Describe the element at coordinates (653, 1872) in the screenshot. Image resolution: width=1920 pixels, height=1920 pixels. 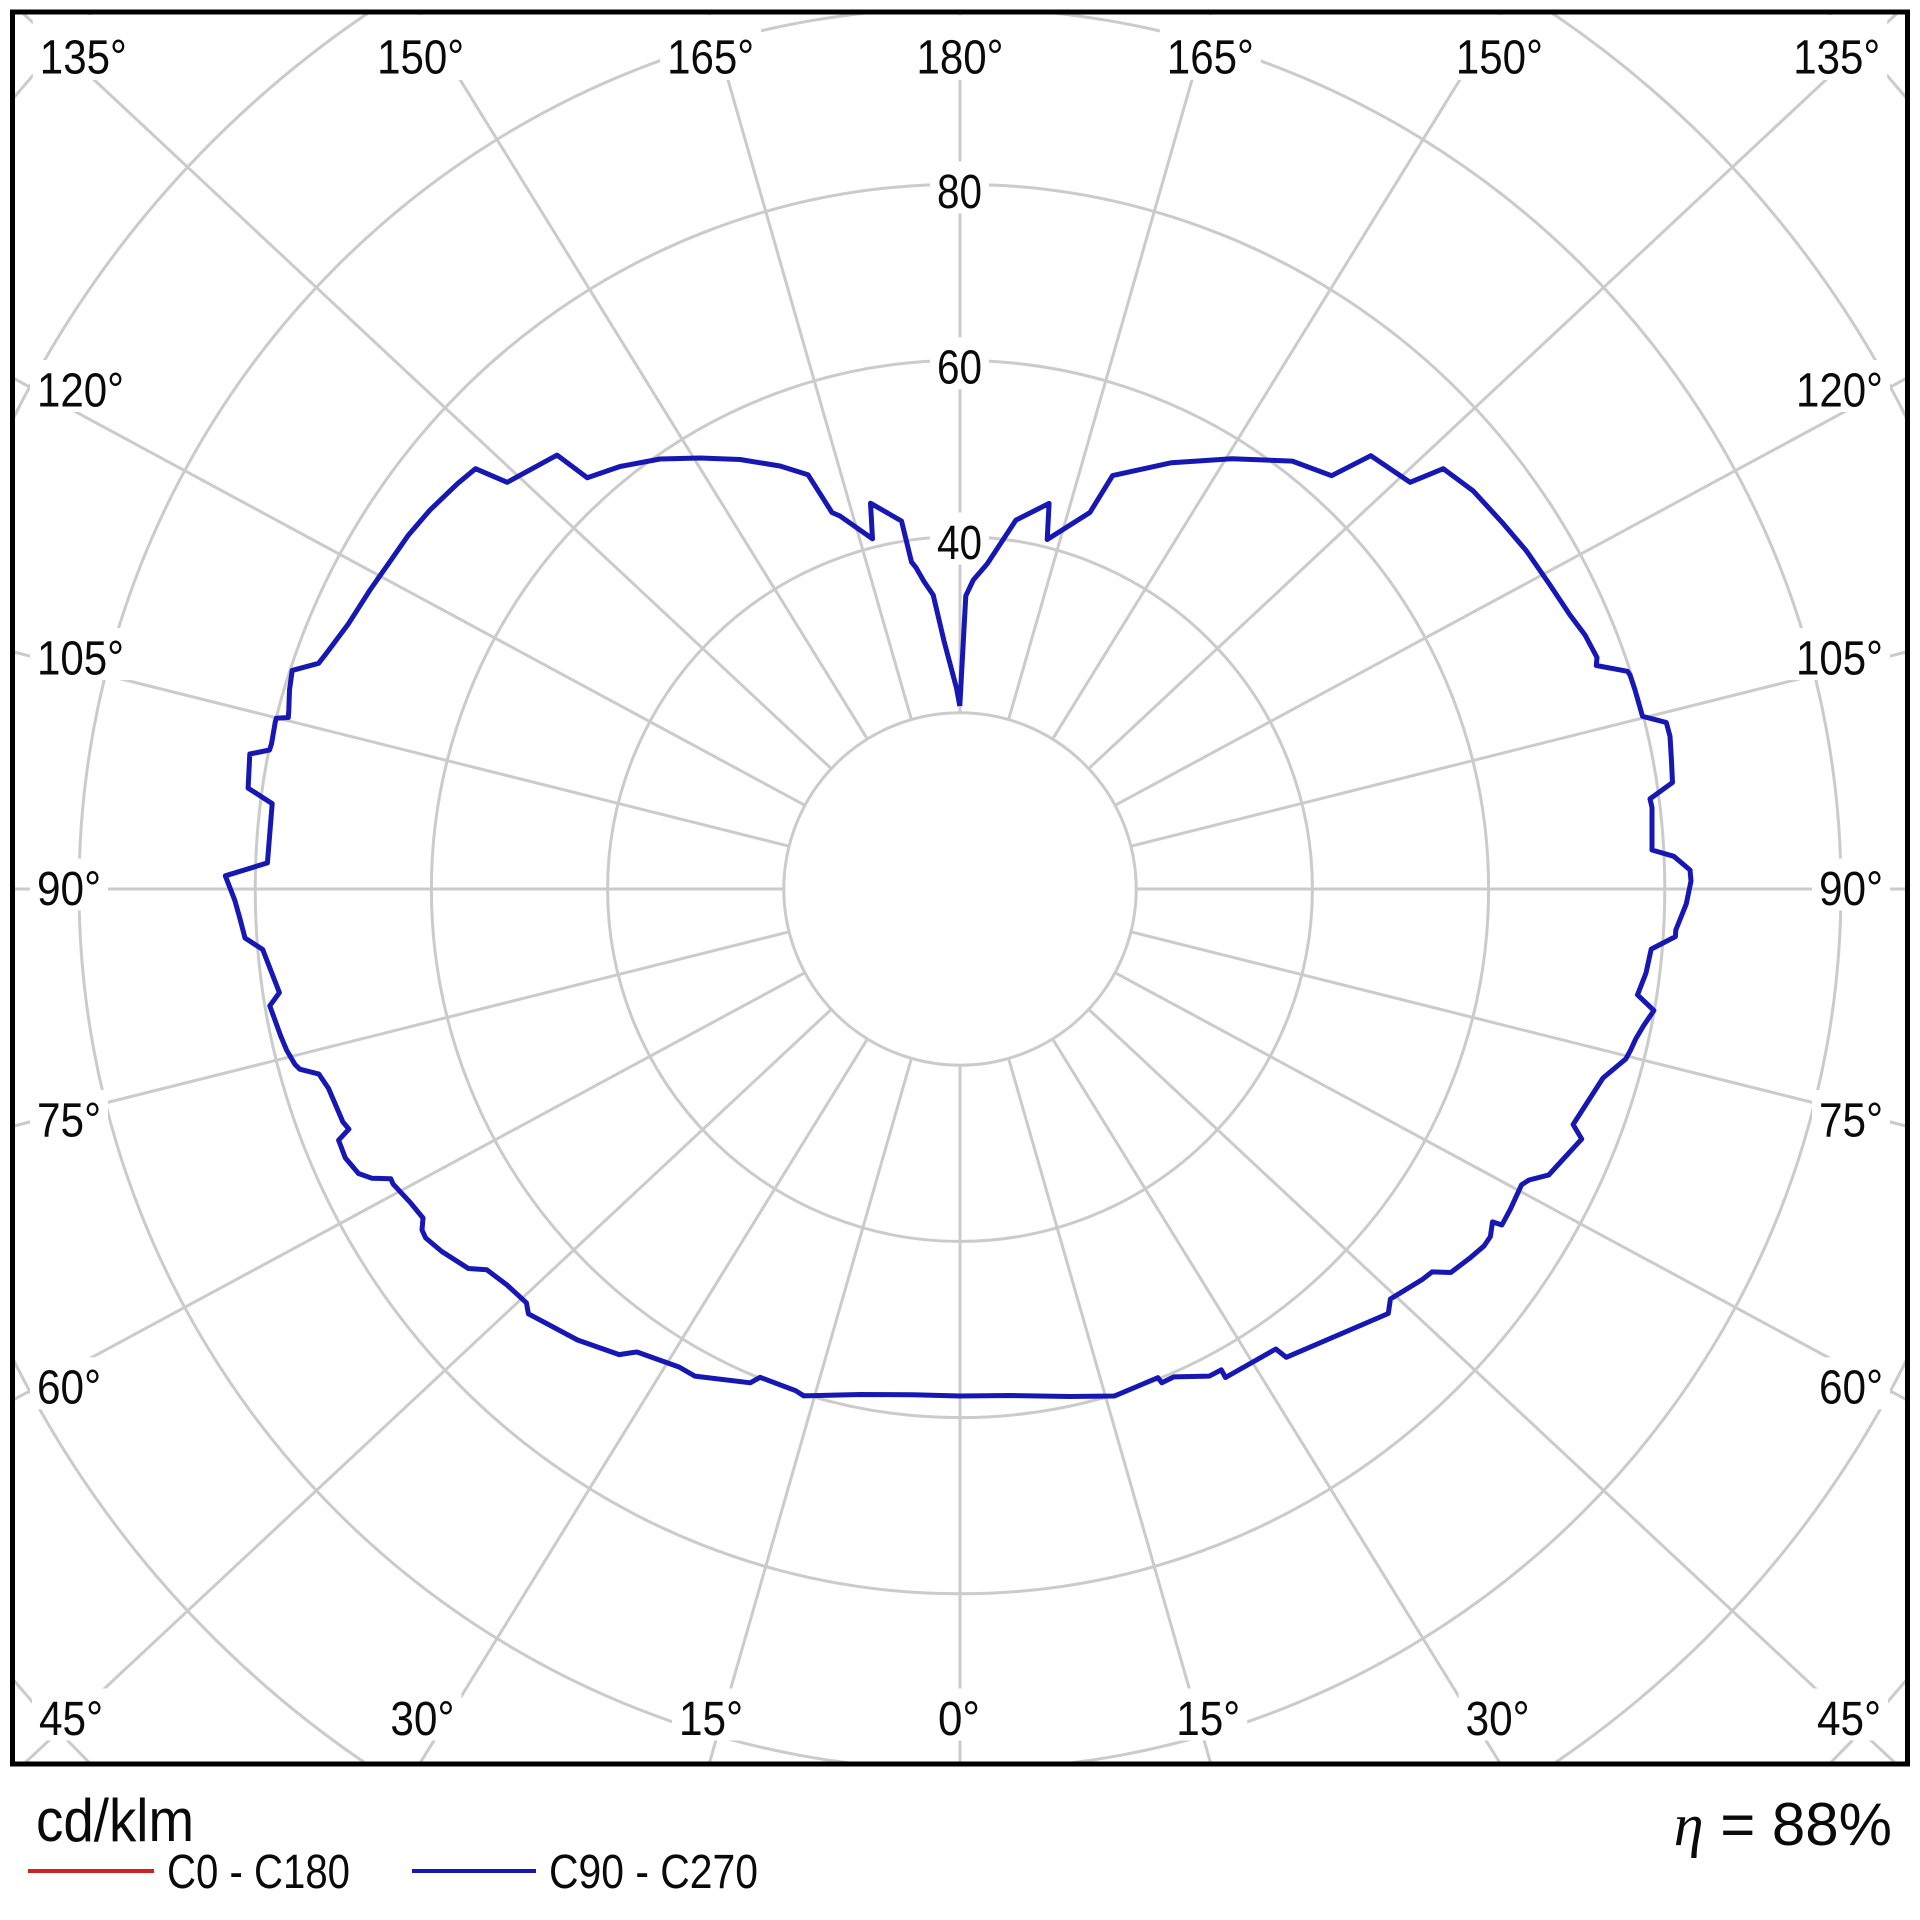
I see `svg-text: C90 - C270` at that location.